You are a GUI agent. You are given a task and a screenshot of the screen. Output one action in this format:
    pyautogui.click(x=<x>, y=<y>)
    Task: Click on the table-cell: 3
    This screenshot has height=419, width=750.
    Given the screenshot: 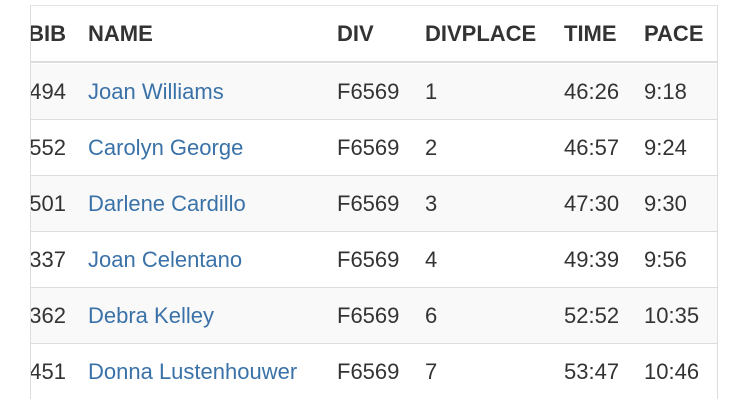 What is the action you would take?
    pyautogui.click(x=431, y=203)
    